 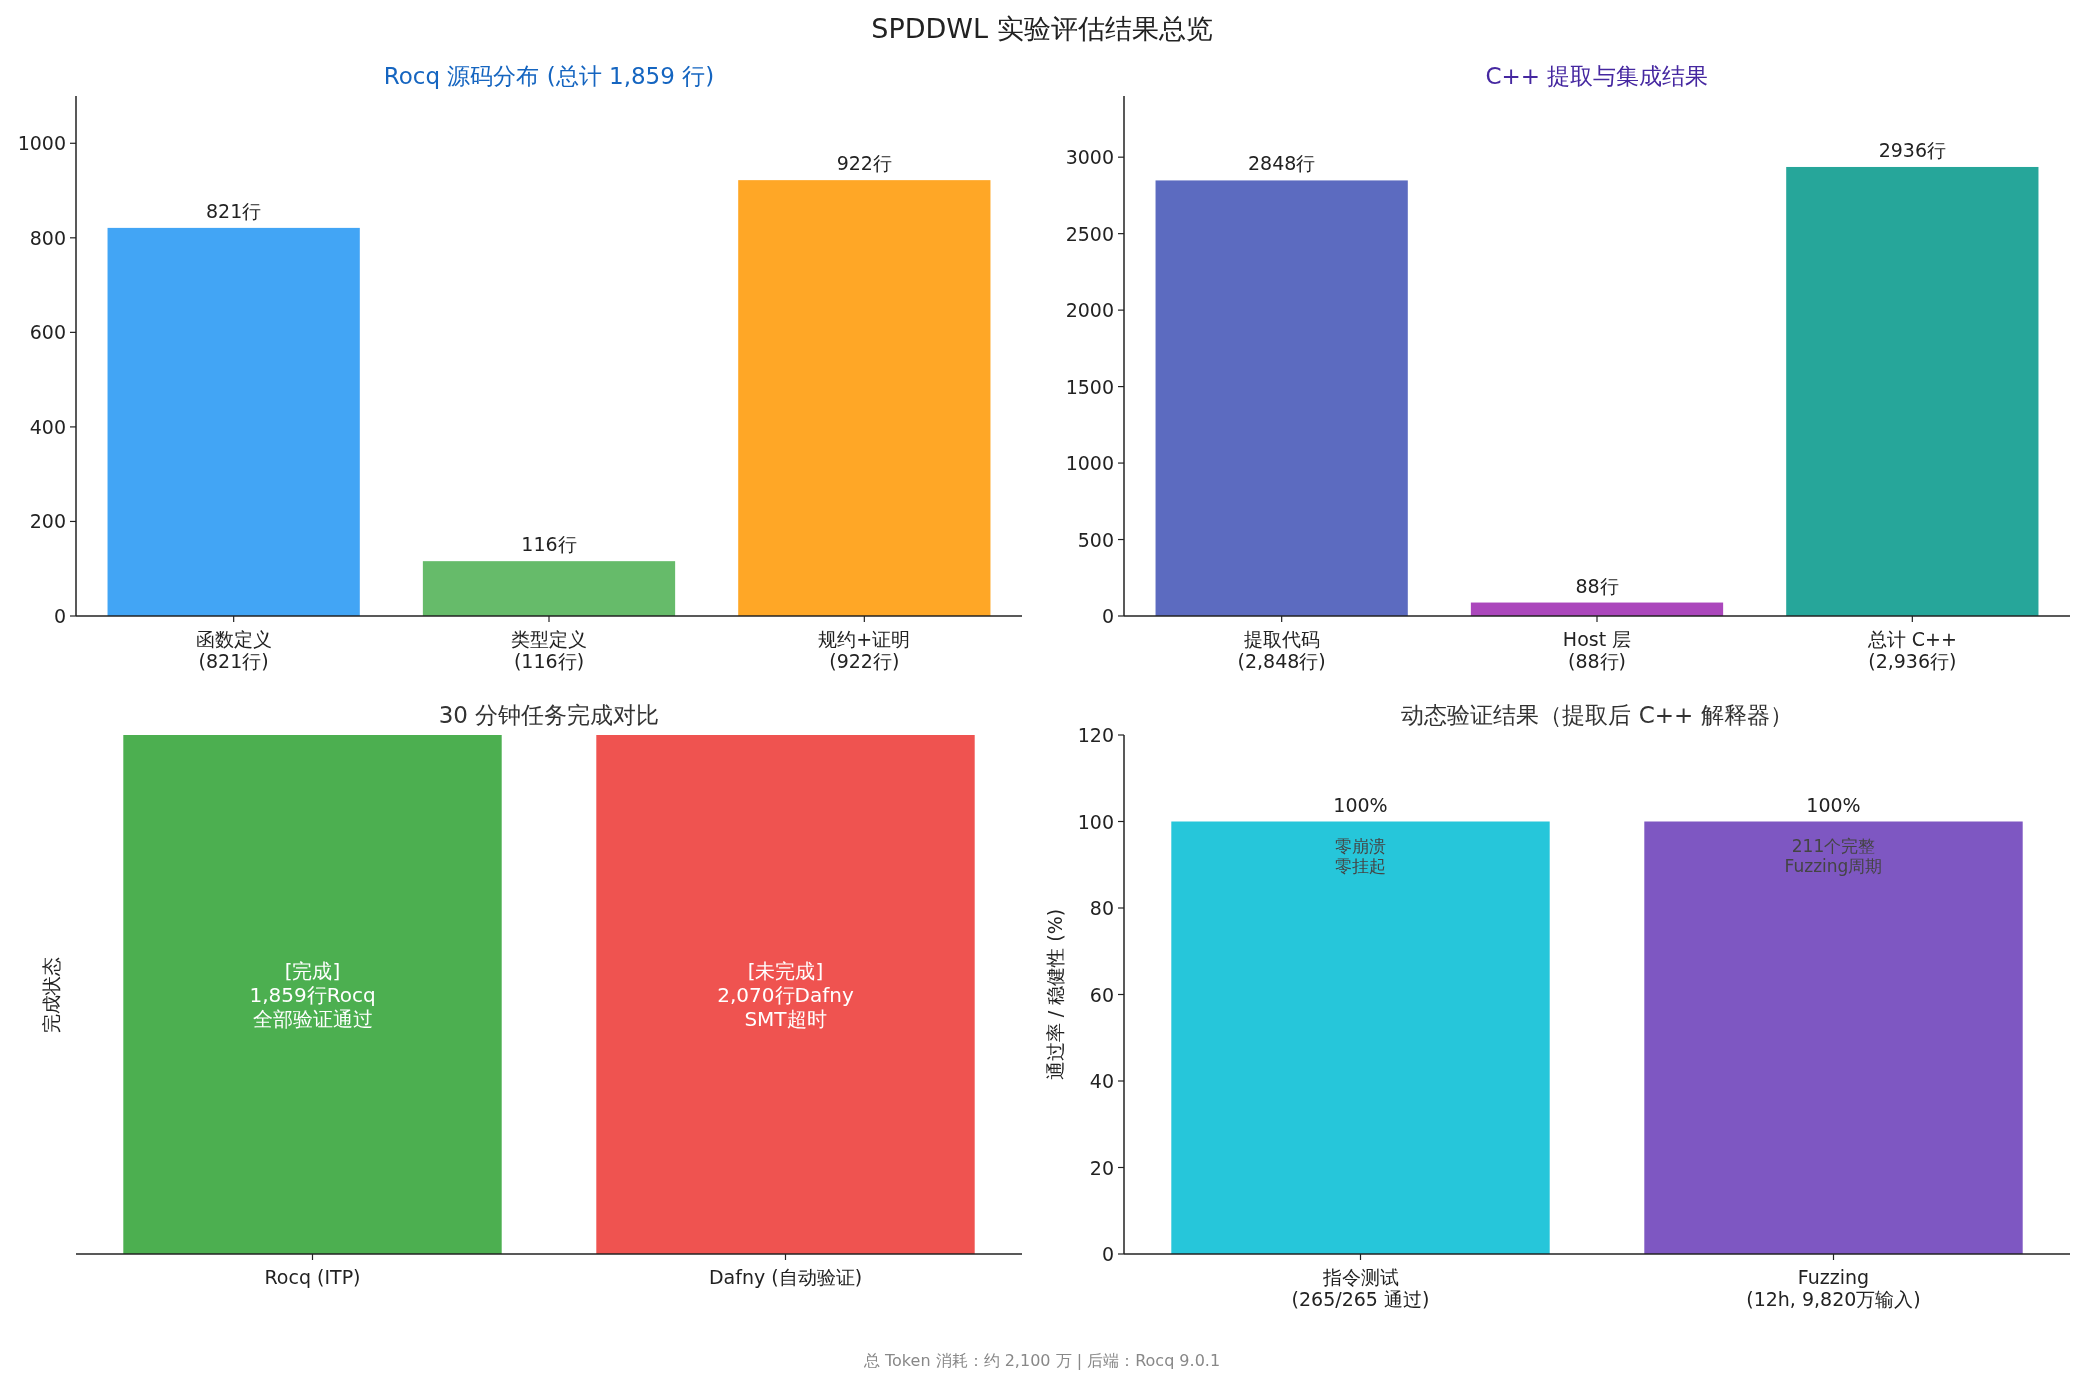 I want to click on y-tick-label: 120, so click(x=1095, y=735).